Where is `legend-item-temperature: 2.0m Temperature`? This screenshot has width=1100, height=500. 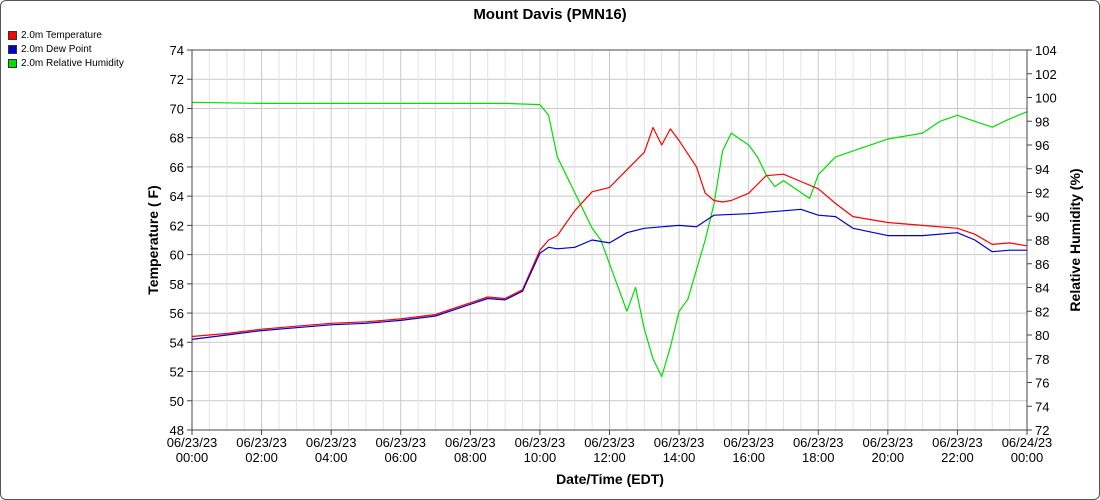 legend-item-temperature: 2.0m Temperature is located at coordinates (66, 35).